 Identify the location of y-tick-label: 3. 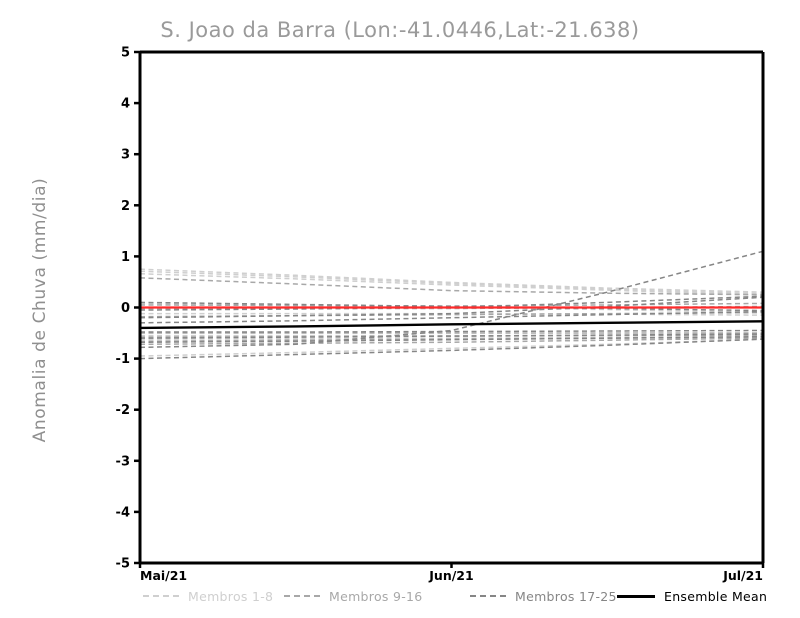
(125, 155).